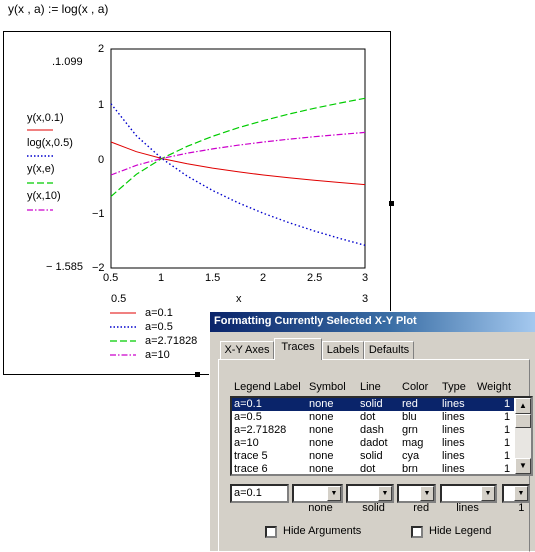 Image resolution: width=535 pixels, height=552 pixels. What do you see at coordinates (460, 531) in the screenshot?
I see `hide-legend-label: Hide Legend` at bounding box center [460, 531].